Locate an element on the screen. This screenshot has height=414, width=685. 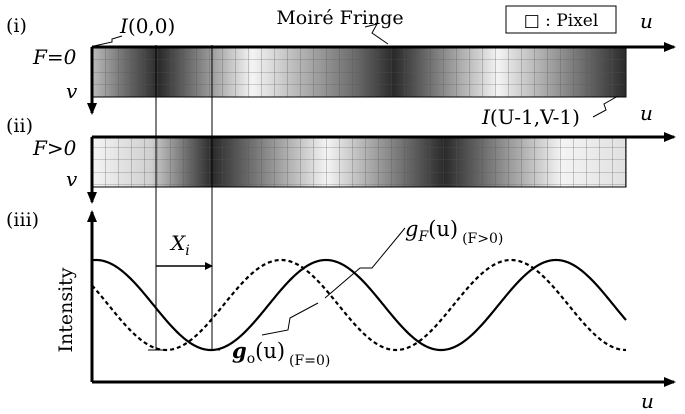
u-label-iii: u is located at coordinates (647, 401).